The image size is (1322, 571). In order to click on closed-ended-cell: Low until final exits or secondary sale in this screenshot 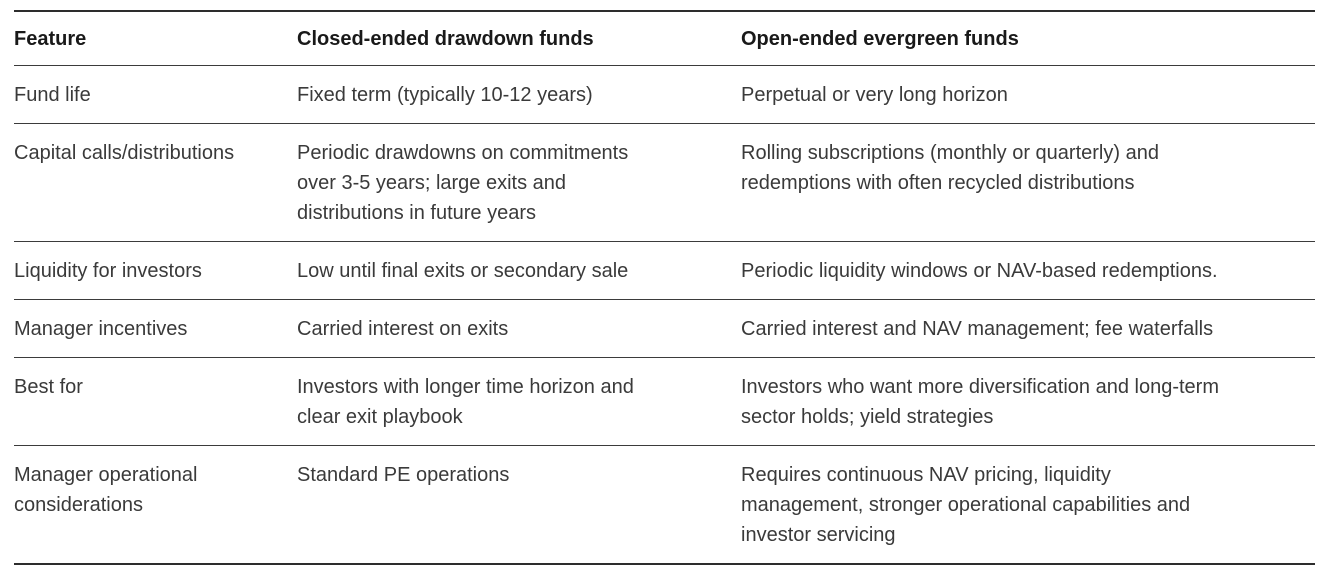, I will do `click(519, 270)`.